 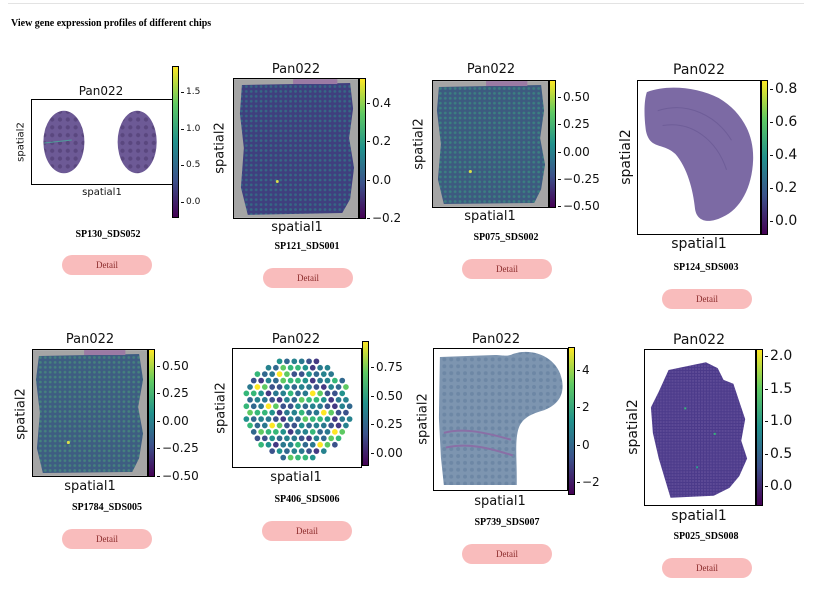 I want to click on colorbar-tick: 4, so click(x=583, y=370).